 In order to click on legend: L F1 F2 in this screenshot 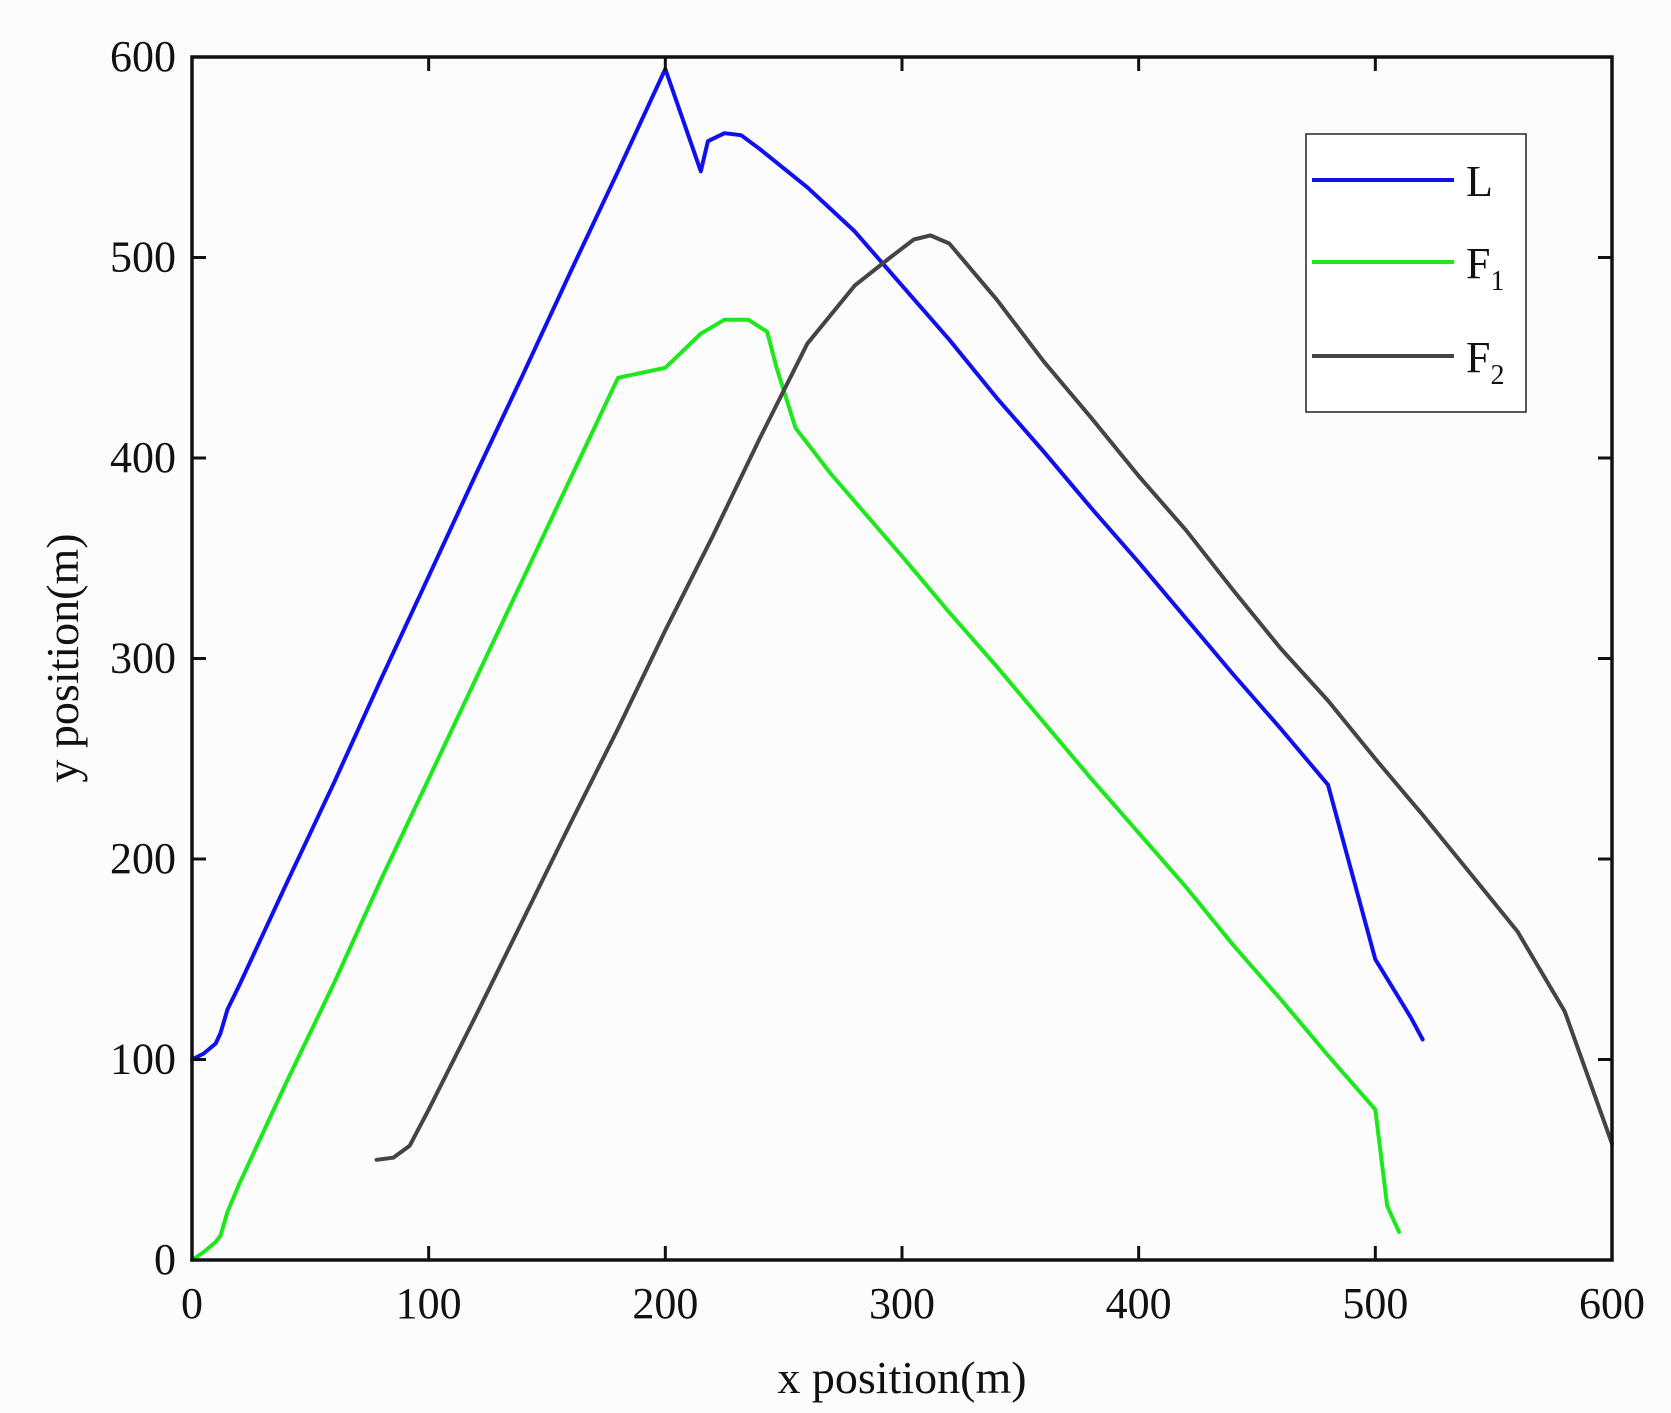, I will do `click(1416, 273)`.